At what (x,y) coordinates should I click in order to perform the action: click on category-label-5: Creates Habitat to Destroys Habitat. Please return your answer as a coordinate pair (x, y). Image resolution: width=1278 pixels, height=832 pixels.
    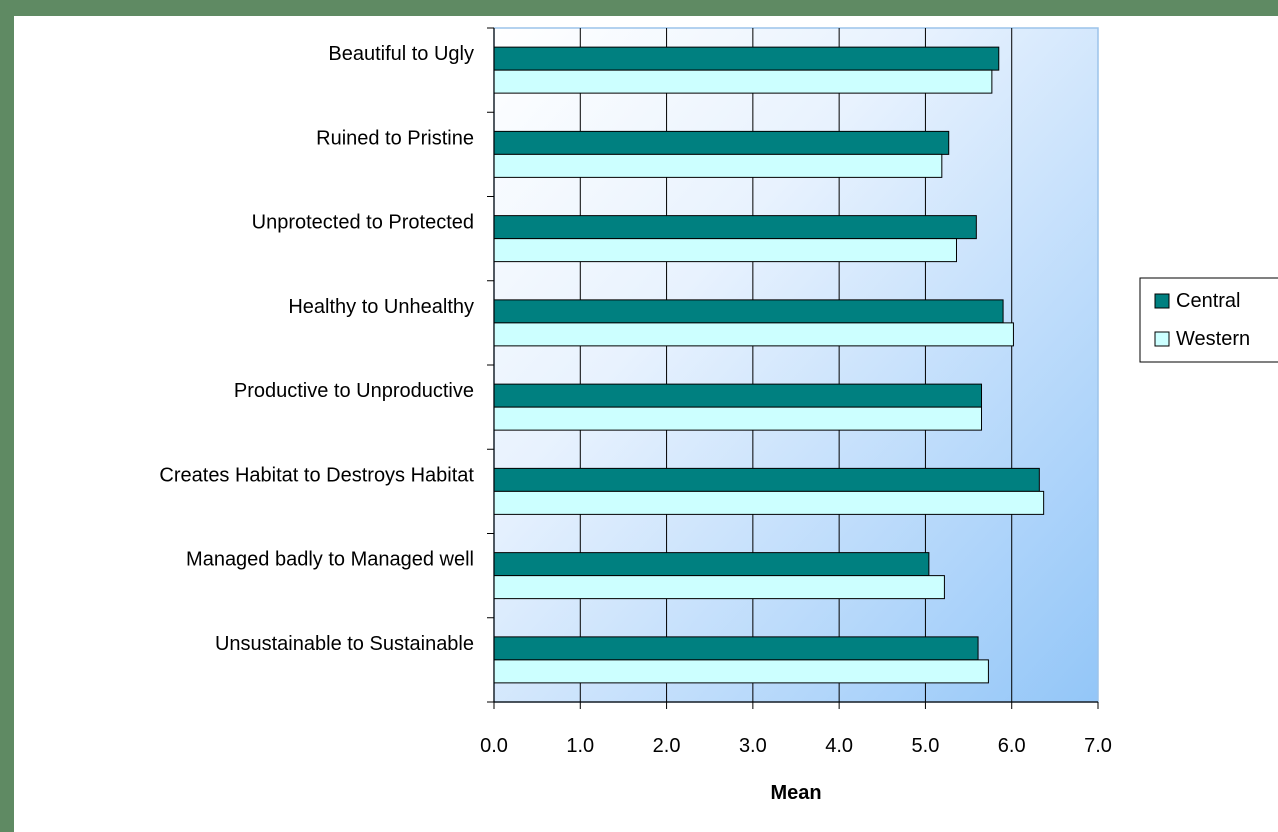
    Looking at the image, I should click on (316, 475).